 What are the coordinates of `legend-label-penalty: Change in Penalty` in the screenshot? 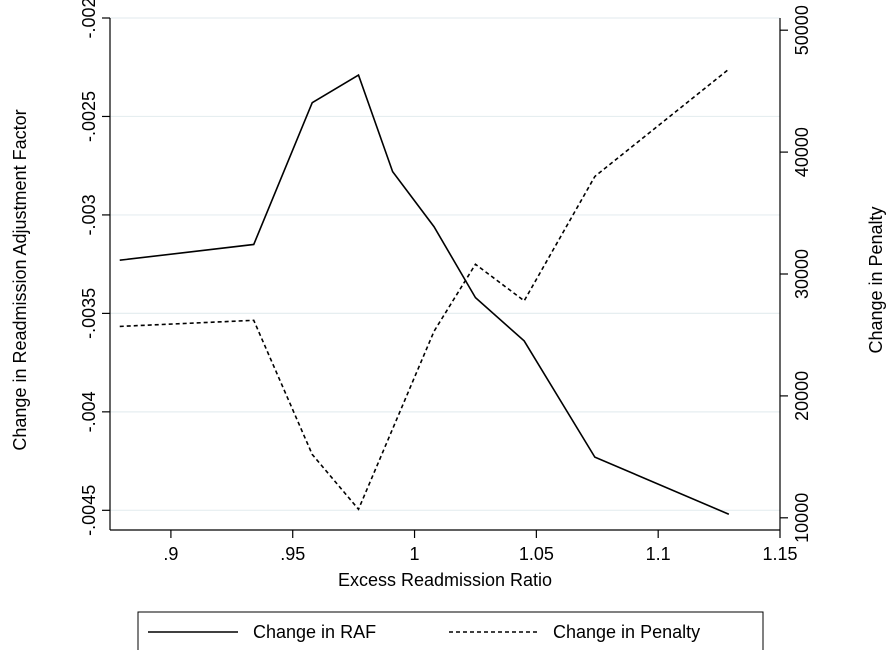 It's located at (626, 632).